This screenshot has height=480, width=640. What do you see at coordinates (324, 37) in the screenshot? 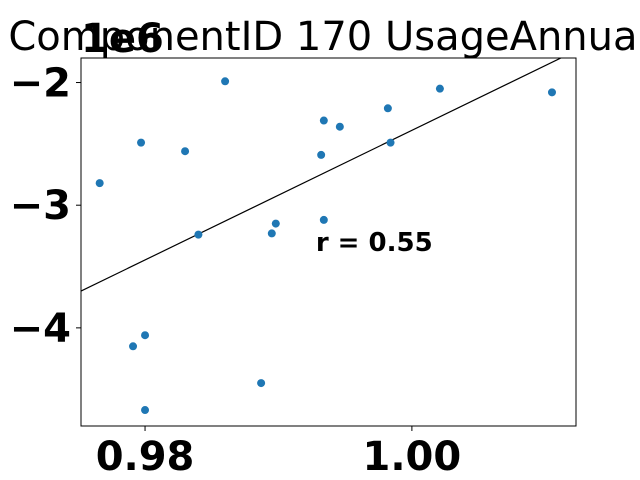
I see `chart-title: ComponentID 170 UsageAnnual` at bounding box center [324, 37].